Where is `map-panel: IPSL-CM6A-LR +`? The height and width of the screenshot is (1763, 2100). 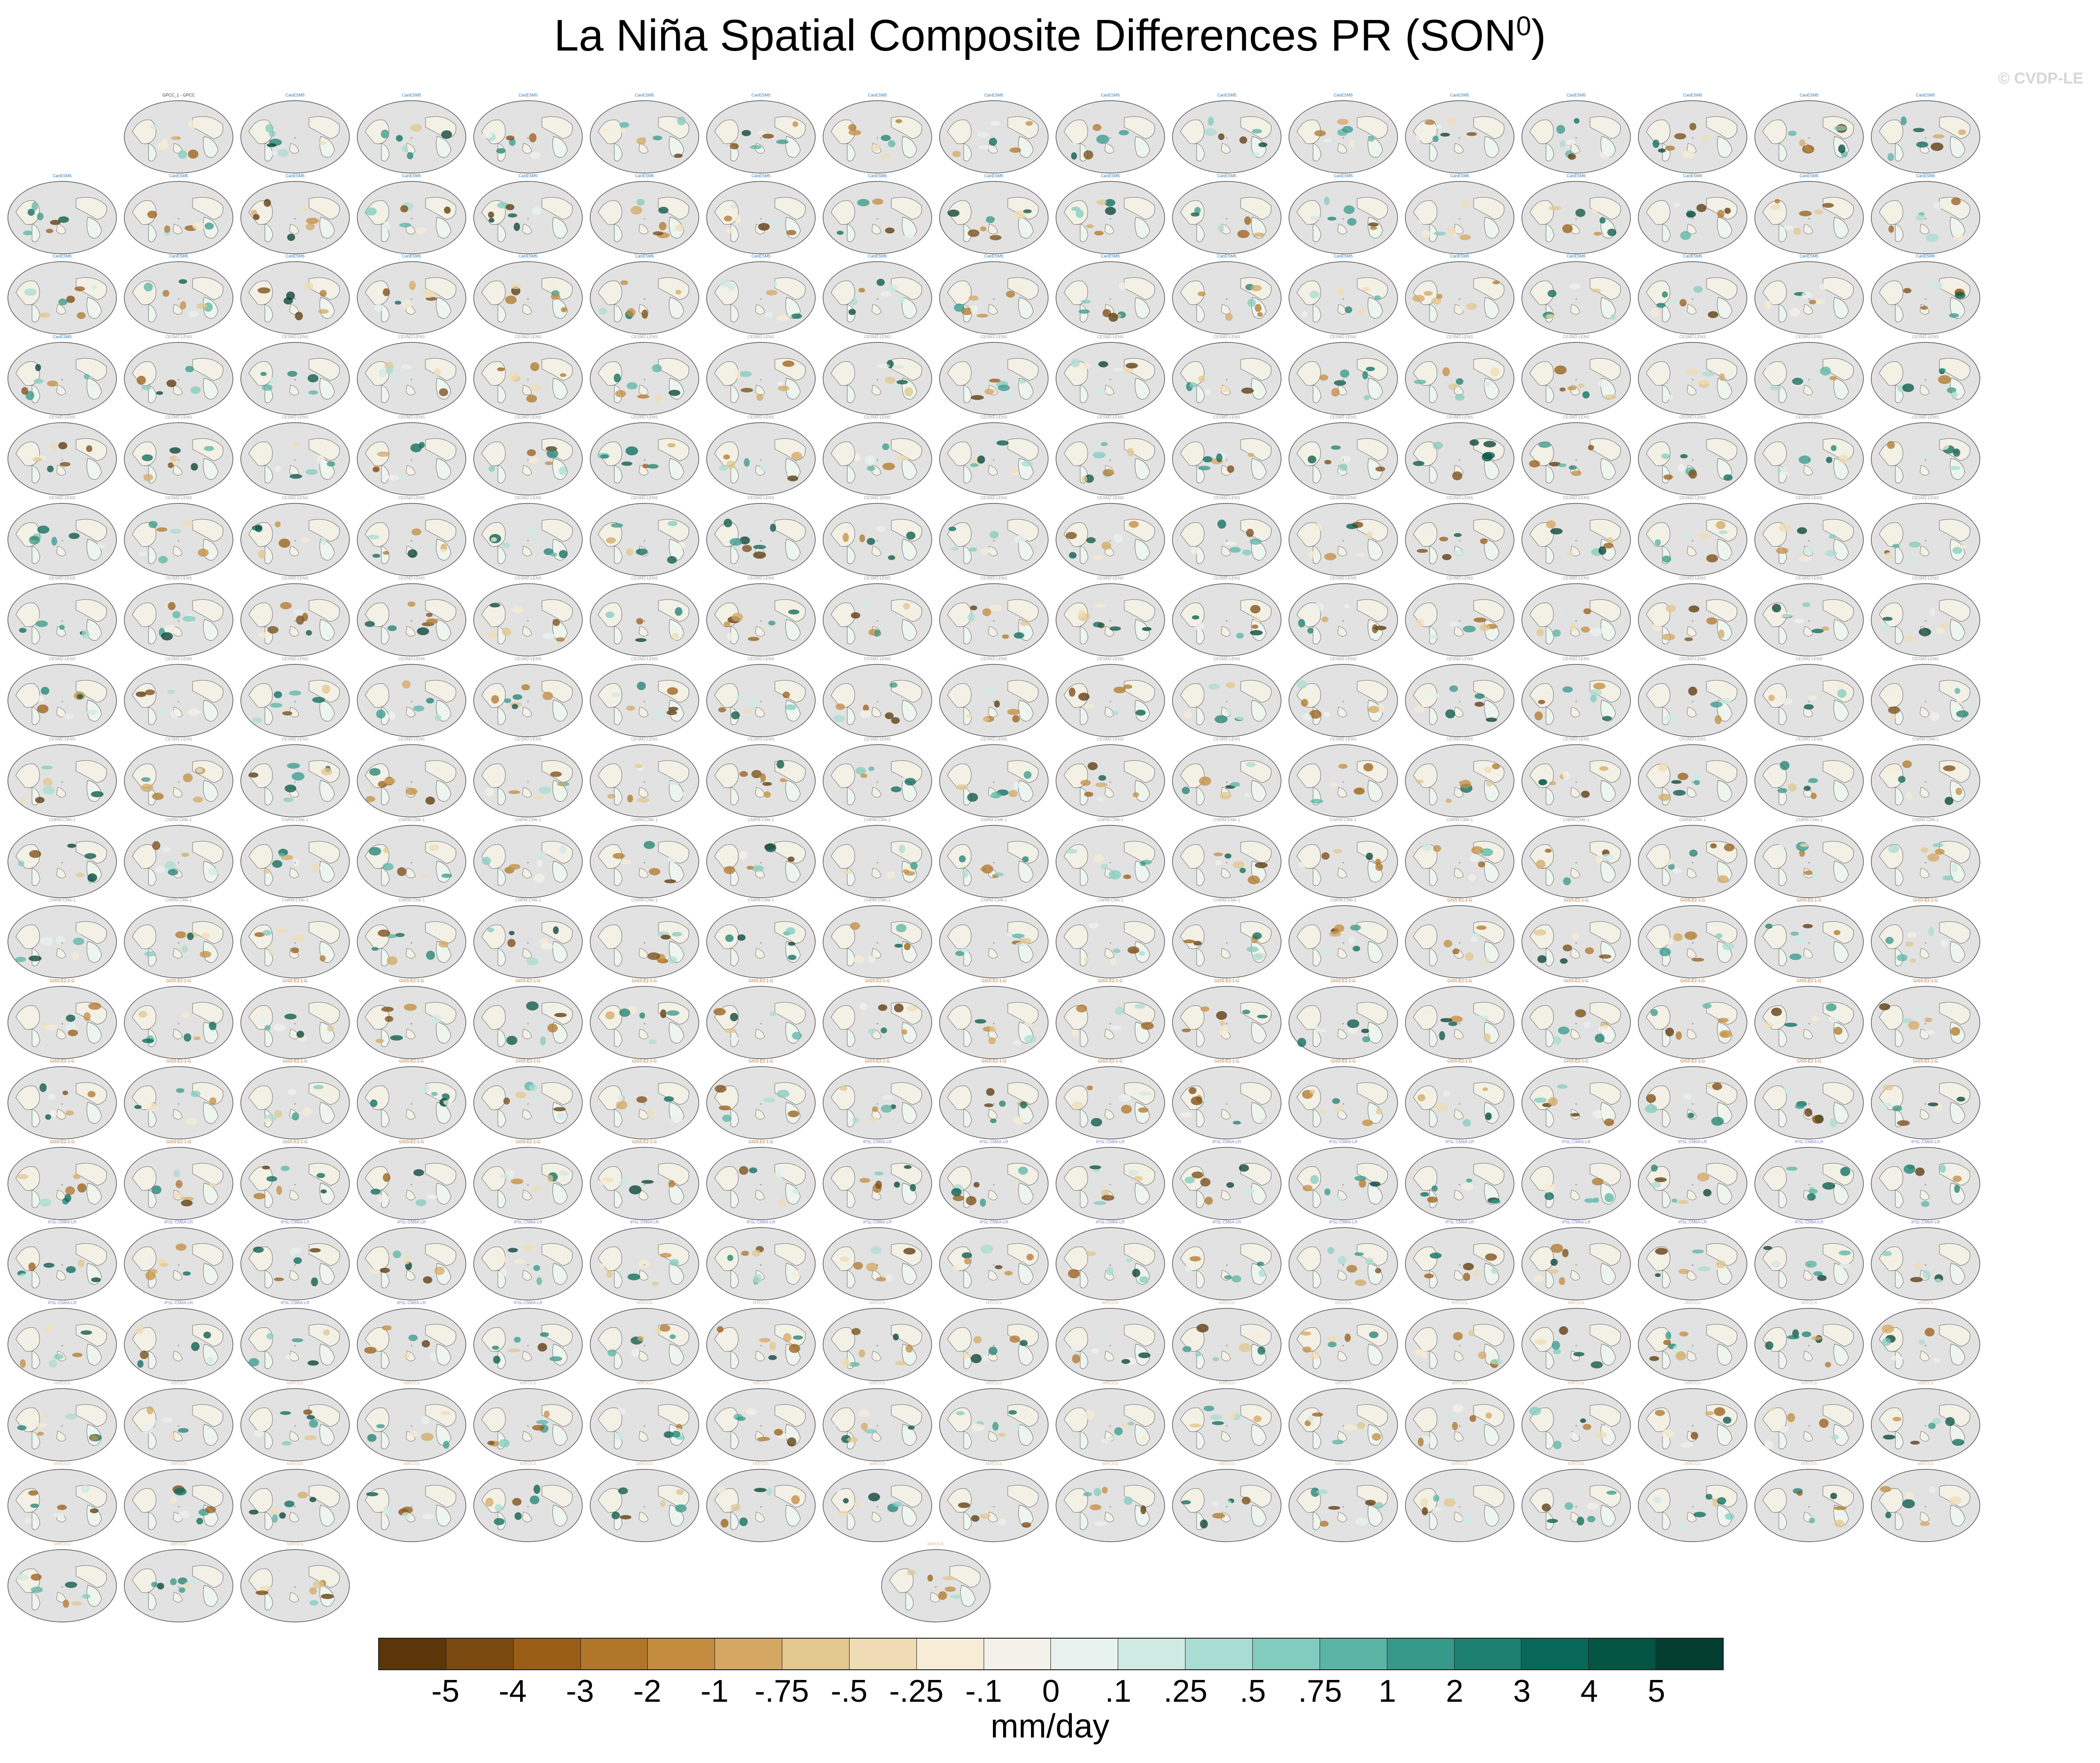
map-panel: IPSL-CM6A-LR + is located at coordinates (994, 1180).